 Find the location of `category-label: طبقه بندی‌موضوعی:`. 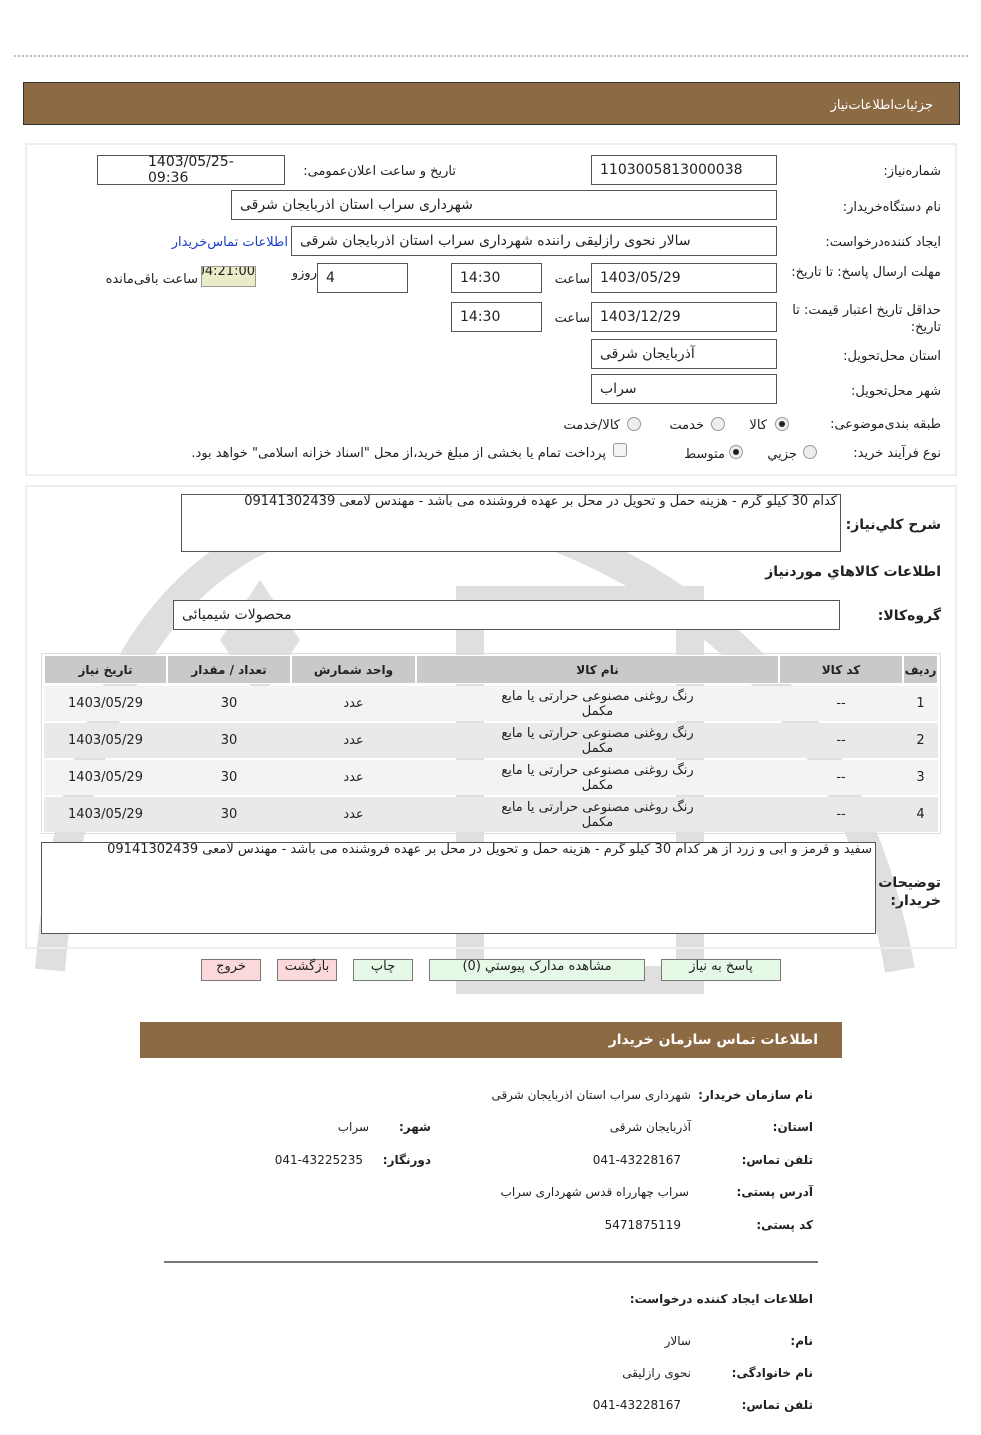

category-label: طبقه بندی‌موضوعی: is located at coordinates (885, 424).